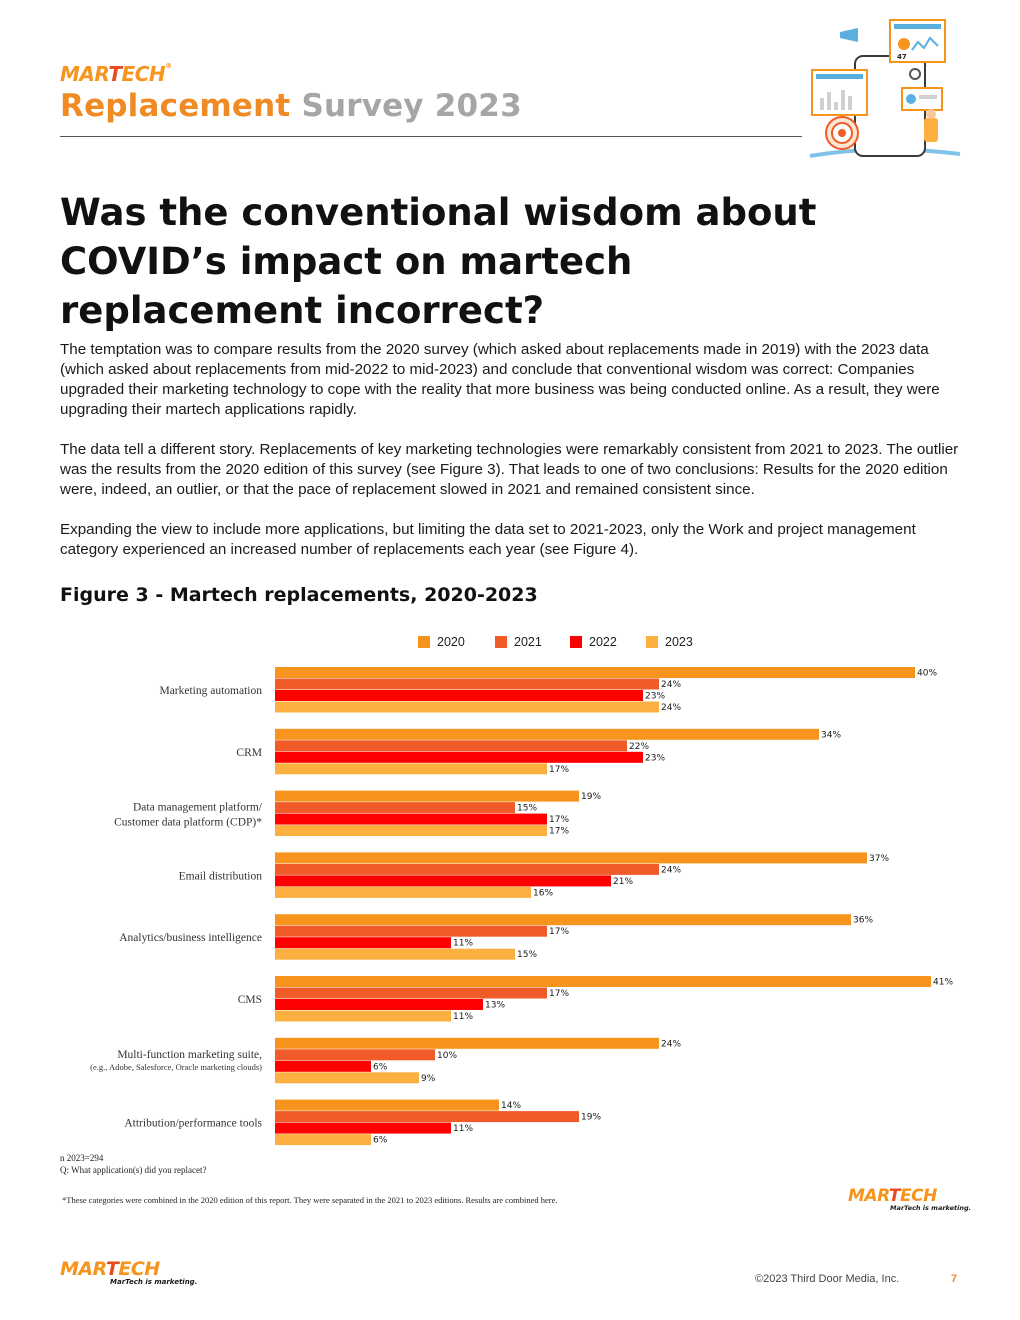  I want to click on value-label-email-distribution-2021: 24%, so click(671, 870).